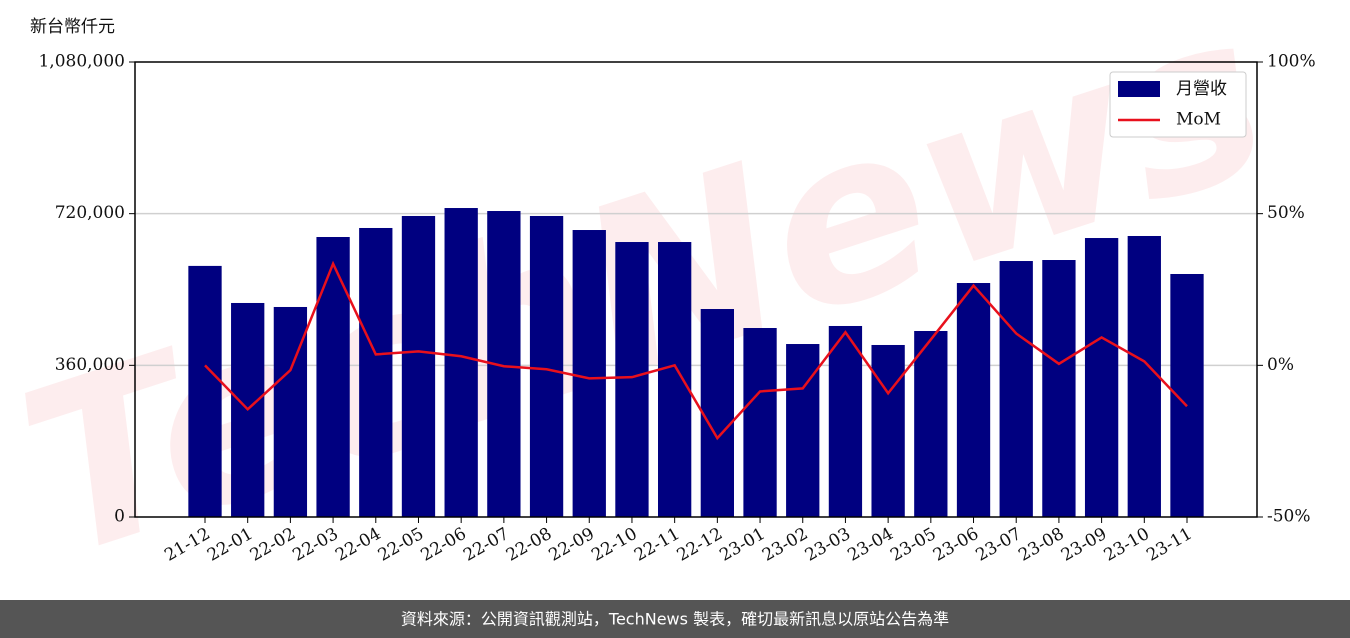 The width and height of the screenshot is (1350, 638). Describe the element at coordinates (1291, 62) in the screenshot. I see `y2-tick-label: 100%` at that location.